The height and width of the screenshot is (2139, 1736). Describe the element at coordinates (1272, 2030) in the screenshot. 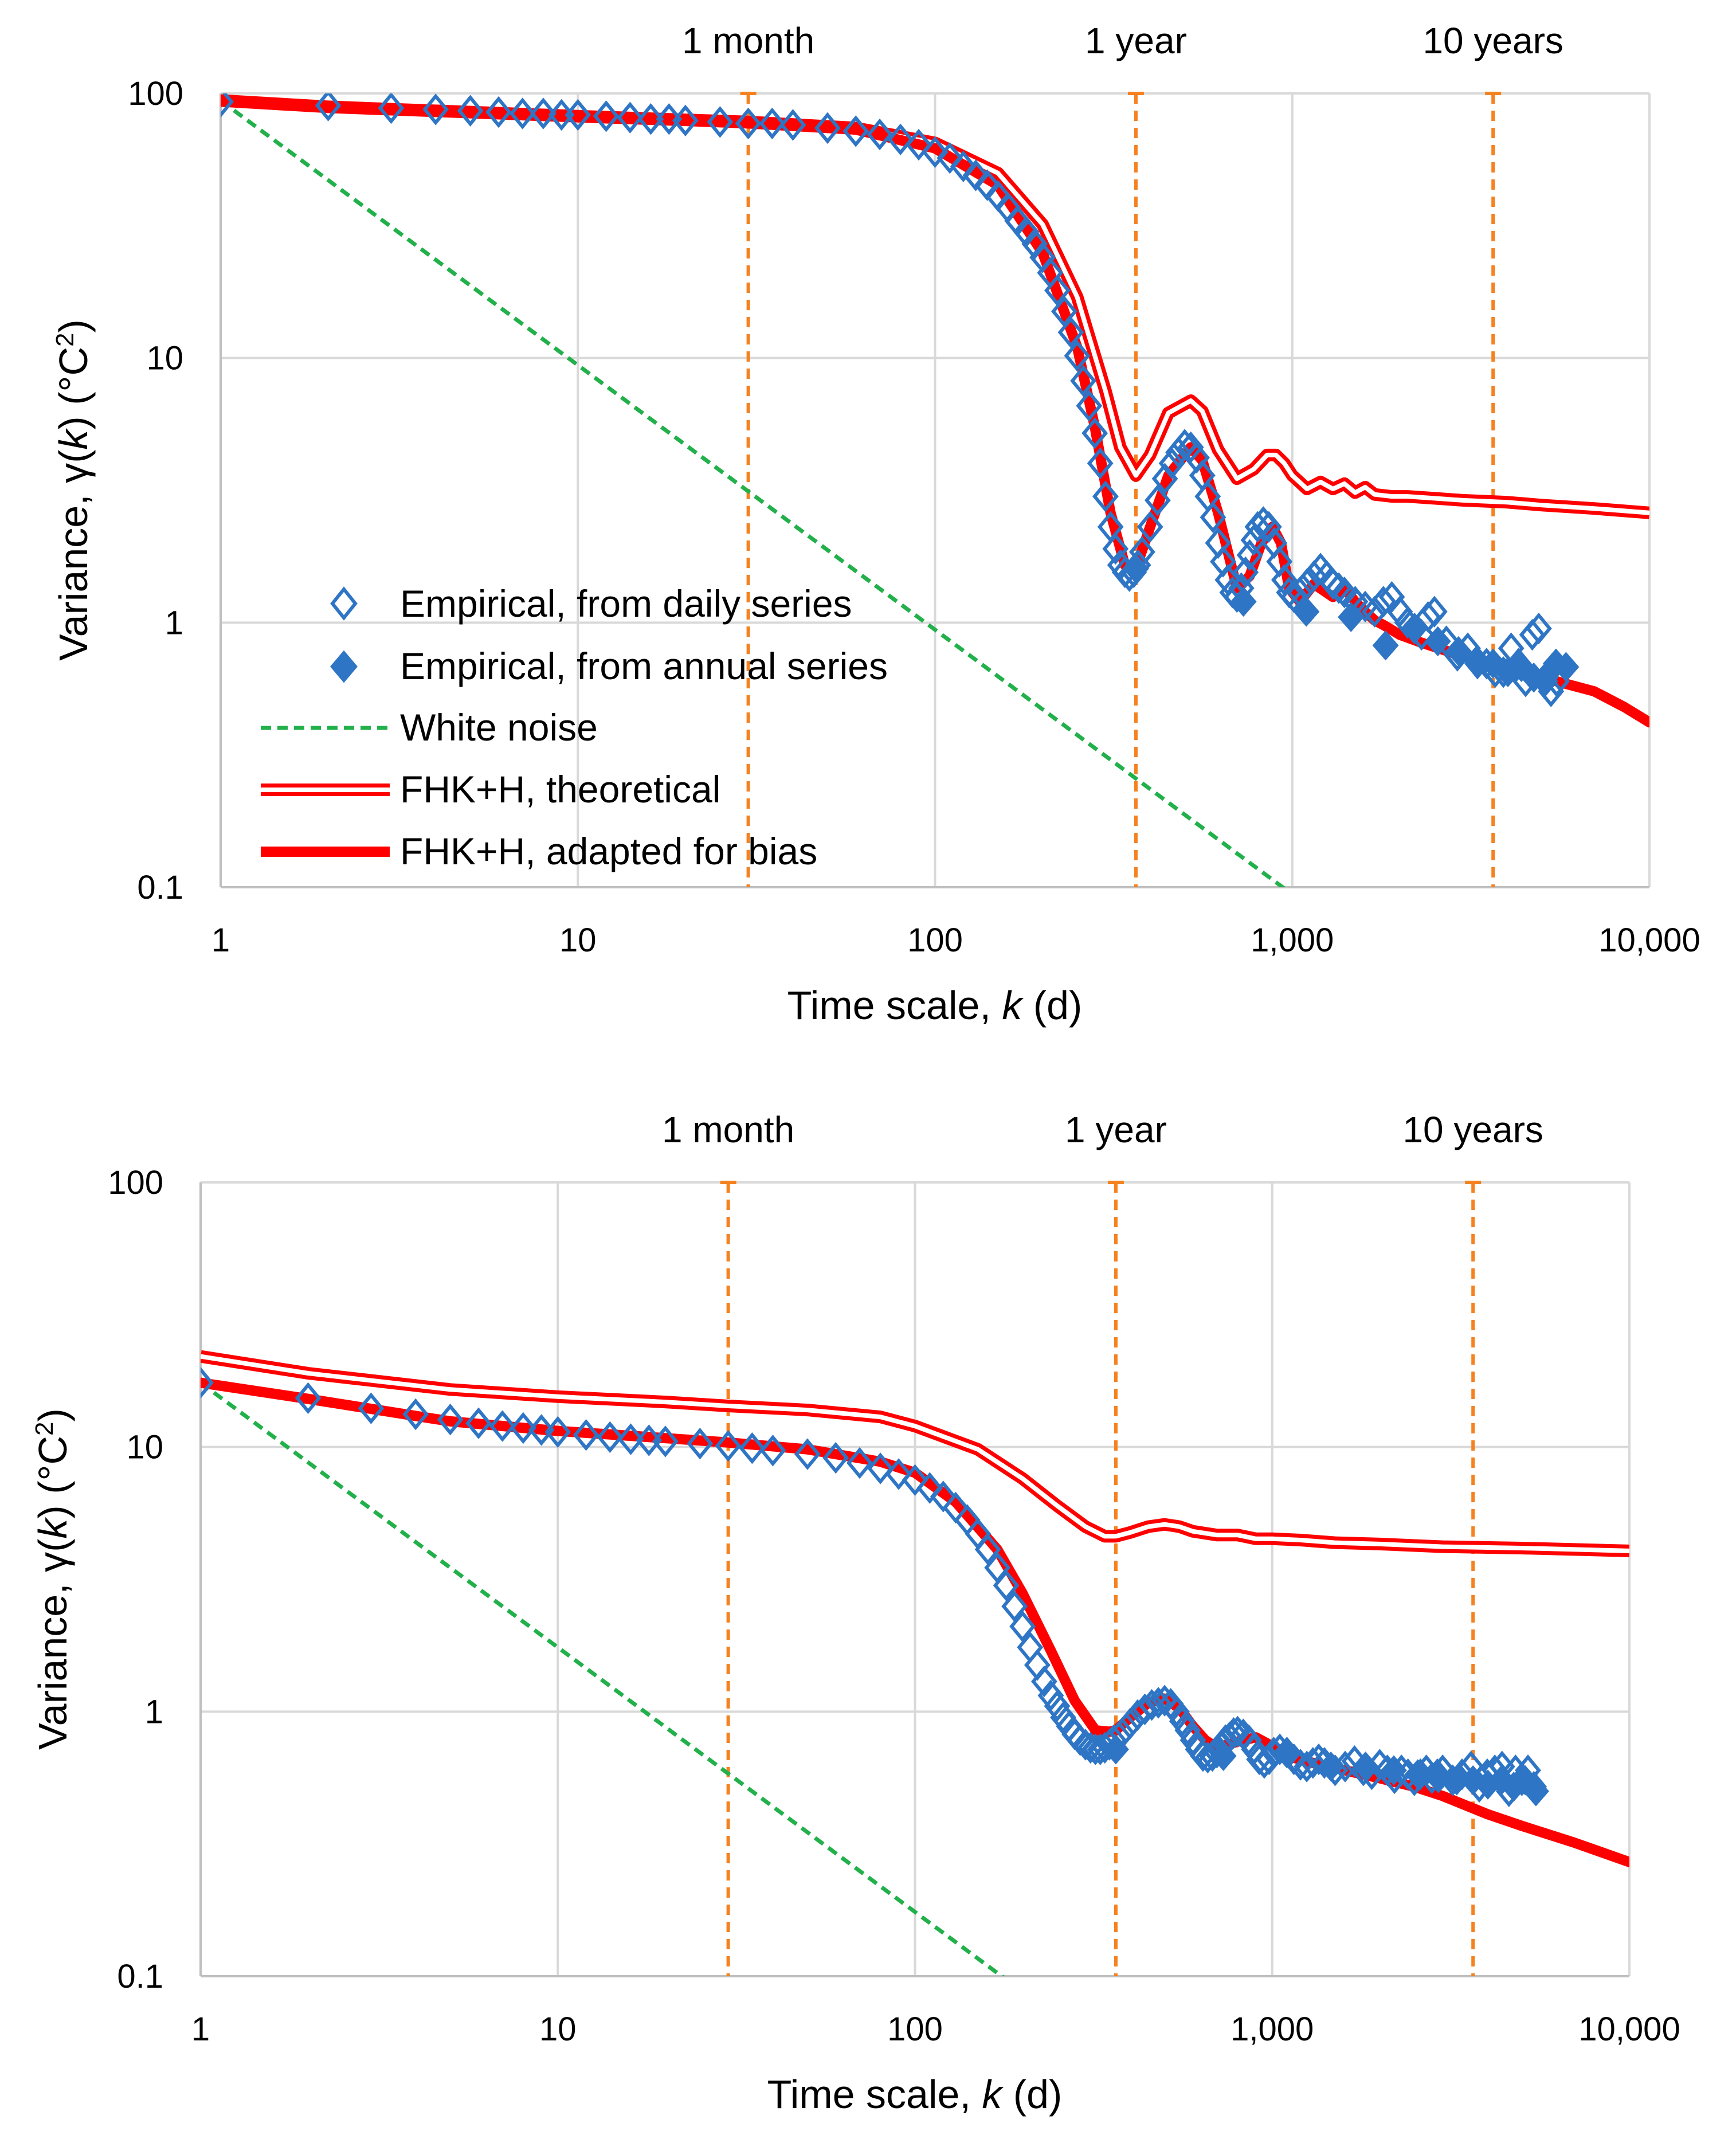

I see `x-tick-label: 1,000` at that location.